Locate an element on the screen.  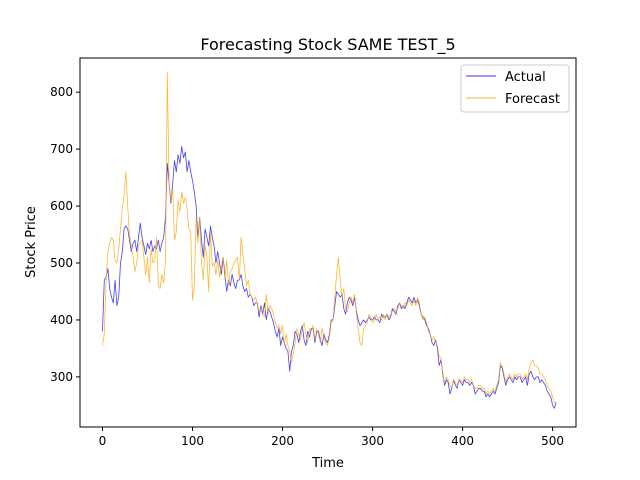
x-tick-label: 300 is located at coordinates (372, 441).